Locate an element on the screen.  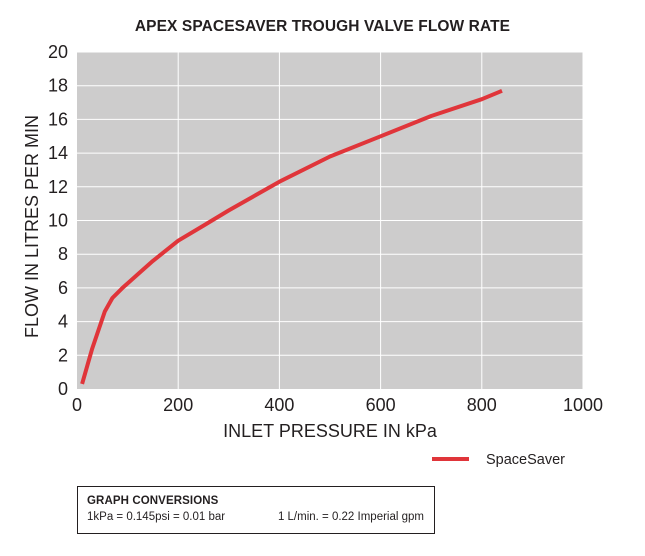
y-tick-label-8: 8 is located at coordinates (63, 254).